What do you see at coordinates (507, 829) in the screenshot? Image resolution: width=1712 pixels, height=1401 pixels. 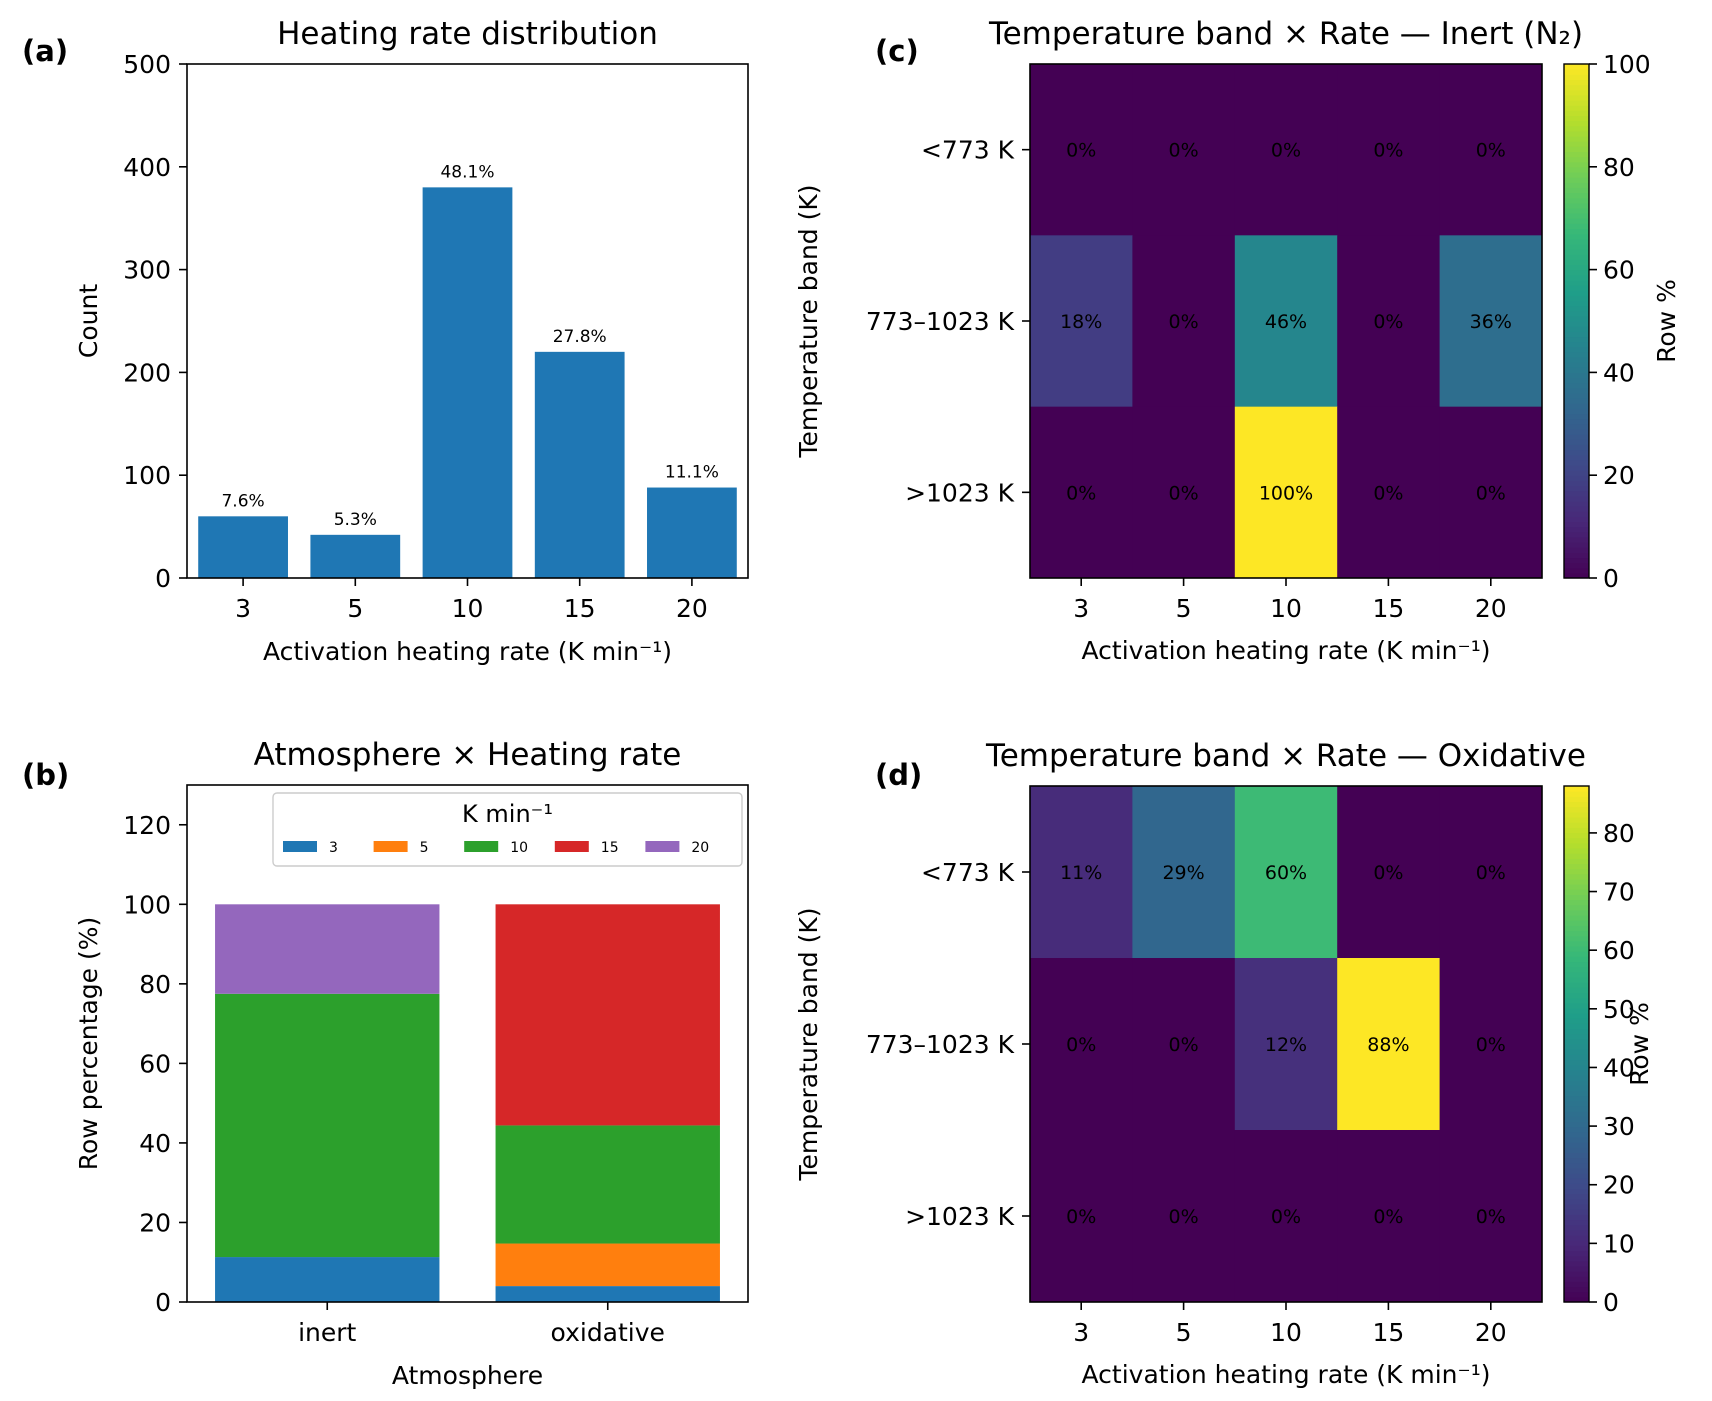 I see `legend: K min⁻¹ 3 5 10 15 20` at bounding box center [507, 829].